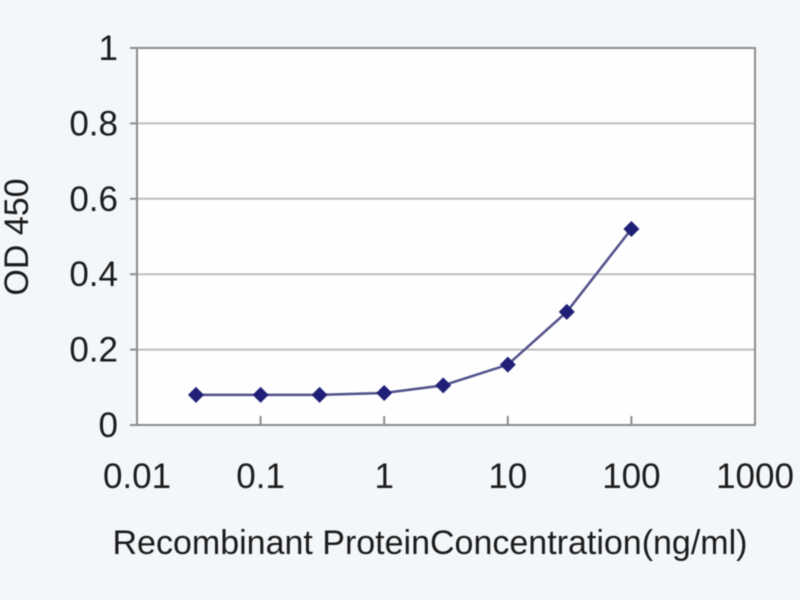 Image resolution: width=800 pixels, height=600 pixels. Describe the element at coordinates (260, 476) in the screenshot. I see `x-tick-label: 0.1` at that location.